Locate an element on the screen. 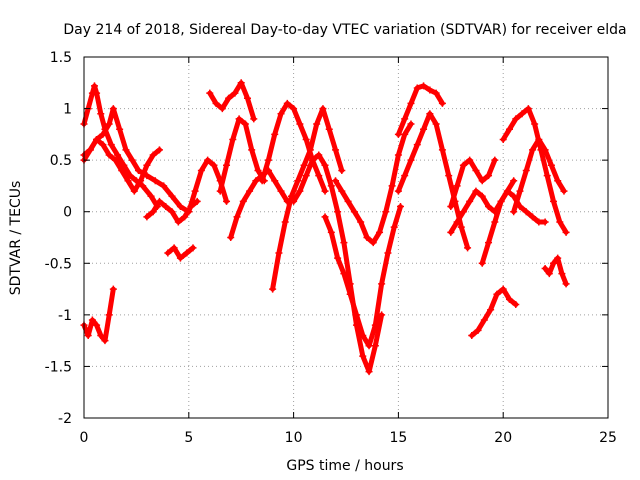 The width and height of the screenshot is (640, 480). x-axis-title: GPS time / hours is located at coordinates (344, 466).